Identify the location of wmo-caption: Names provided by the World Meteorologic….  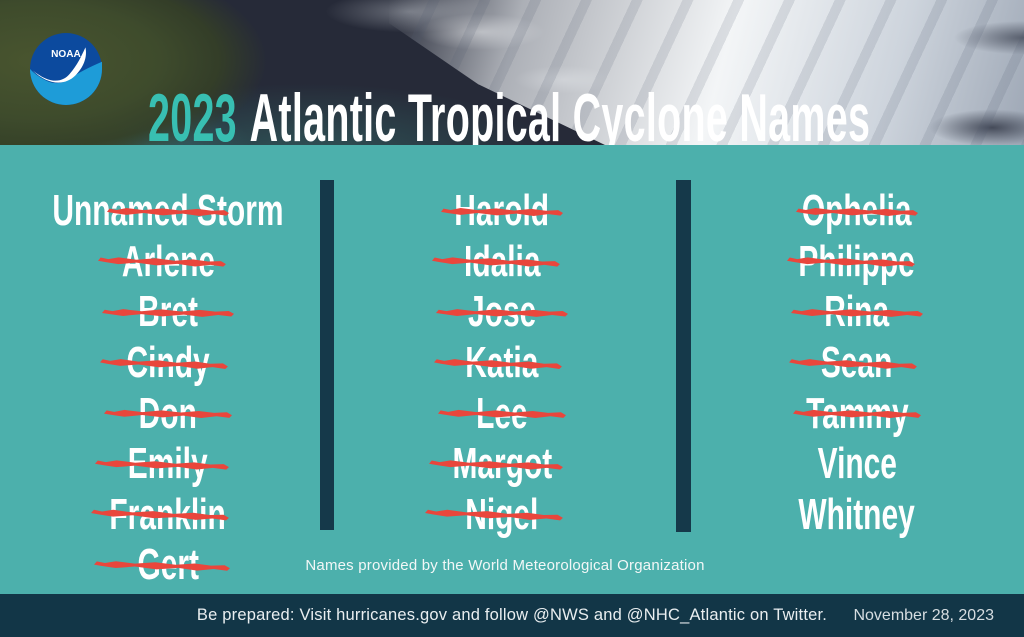
(505, 565).